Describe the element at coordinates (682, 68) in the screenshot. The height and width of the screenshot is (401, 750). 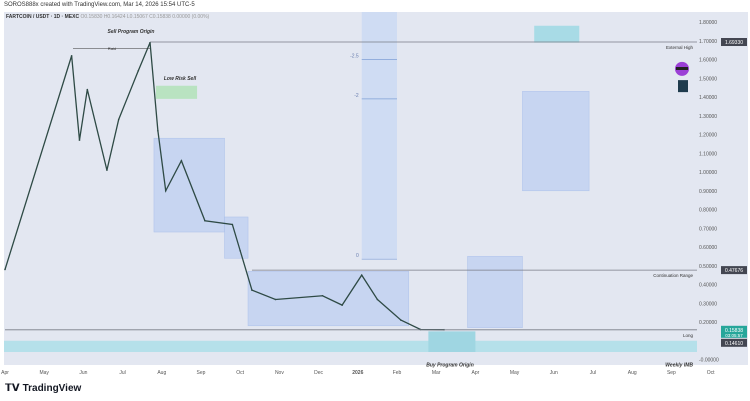
I see `avatar-visor-icon` at that location.